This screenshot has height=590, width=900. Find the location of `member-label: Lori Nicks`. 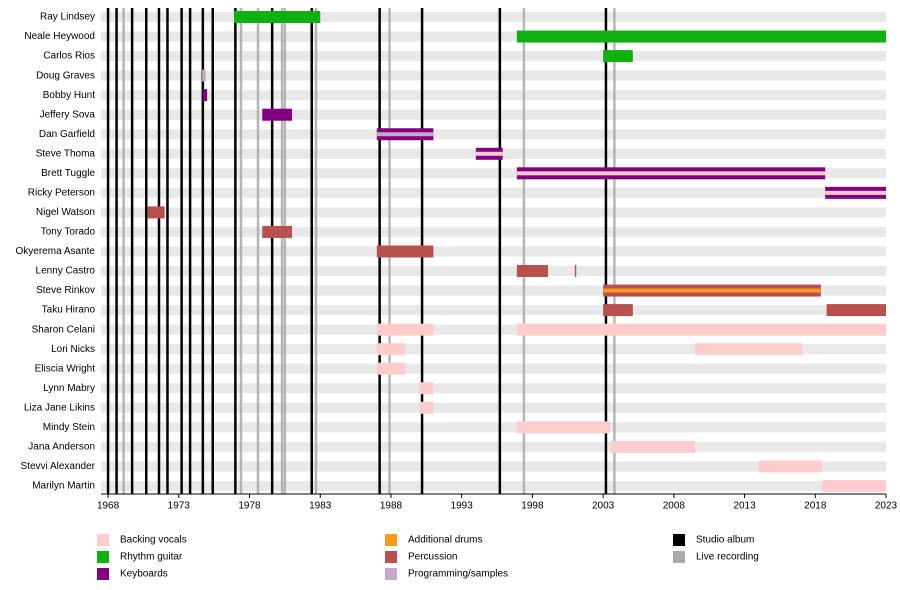

member-label: Lori Nicks is located at coordinates (73, 349).